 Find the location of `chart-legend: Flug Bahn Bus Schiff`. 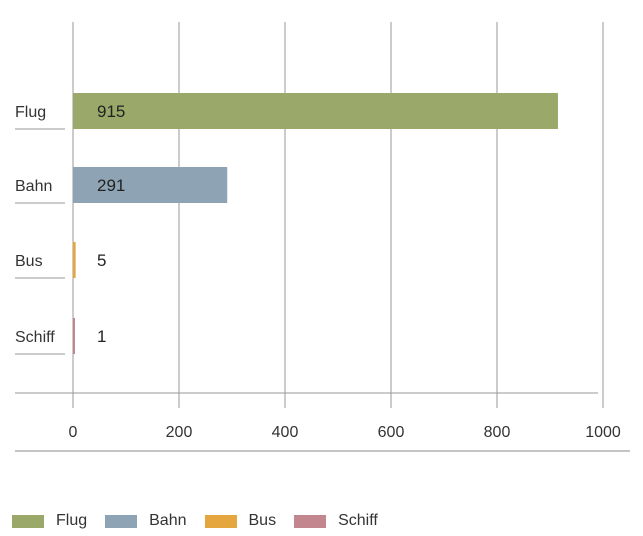

chart-legend: Flug Bahn Bus Schiff is located at coordinates (204, 521).